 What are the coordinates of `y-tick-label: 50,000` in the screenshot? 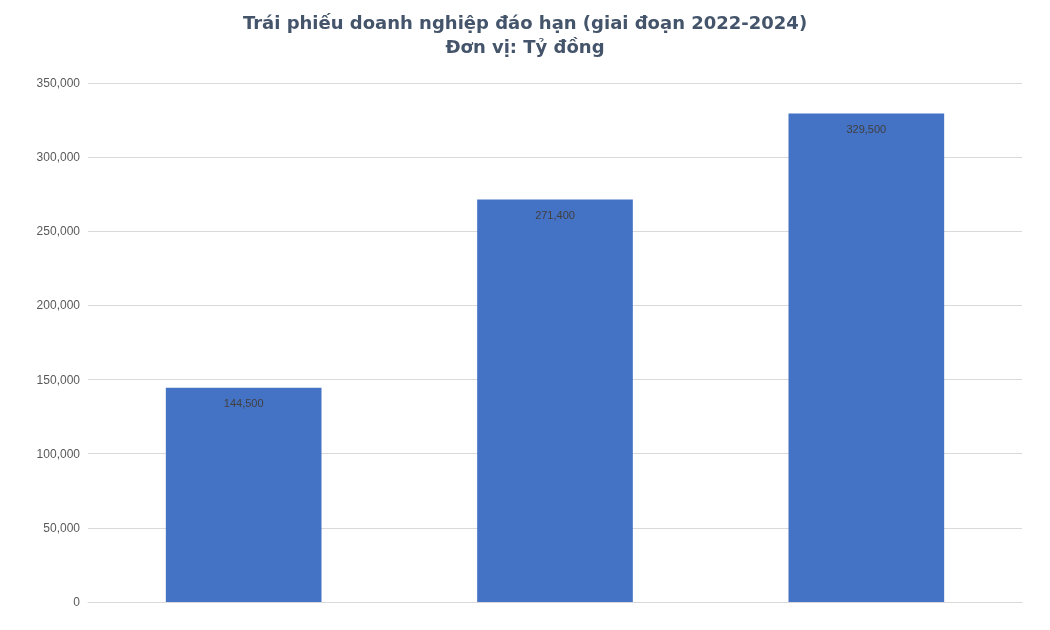 It's located at (62, 527).